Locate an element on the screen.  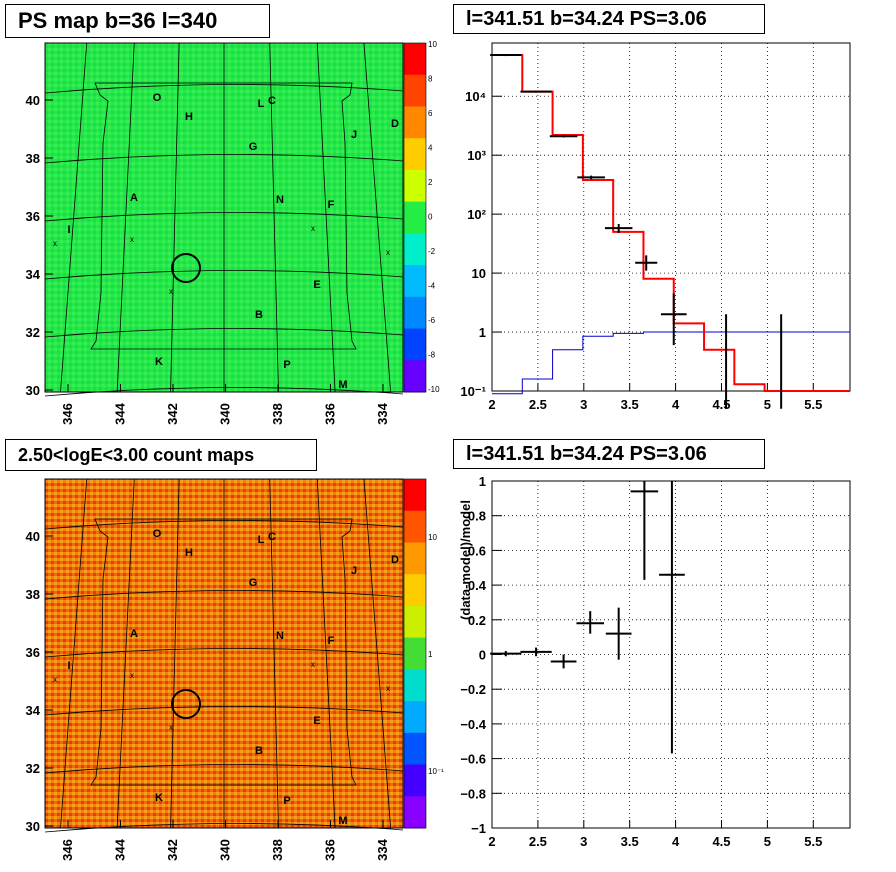
source-label: P is located at coordinates (286, 801).